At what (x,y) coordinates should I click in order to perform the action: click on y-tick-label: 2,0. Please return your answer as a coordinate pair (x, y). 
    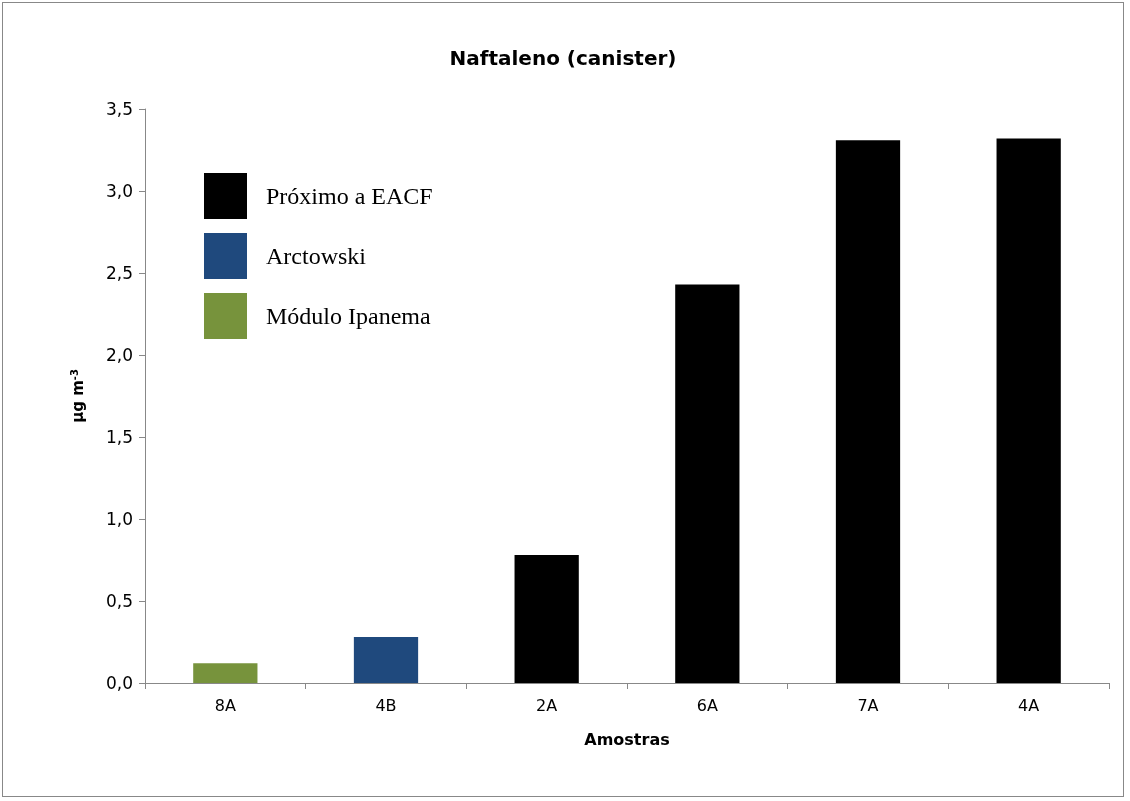
    Looking at the image, I should click on (119, 355).